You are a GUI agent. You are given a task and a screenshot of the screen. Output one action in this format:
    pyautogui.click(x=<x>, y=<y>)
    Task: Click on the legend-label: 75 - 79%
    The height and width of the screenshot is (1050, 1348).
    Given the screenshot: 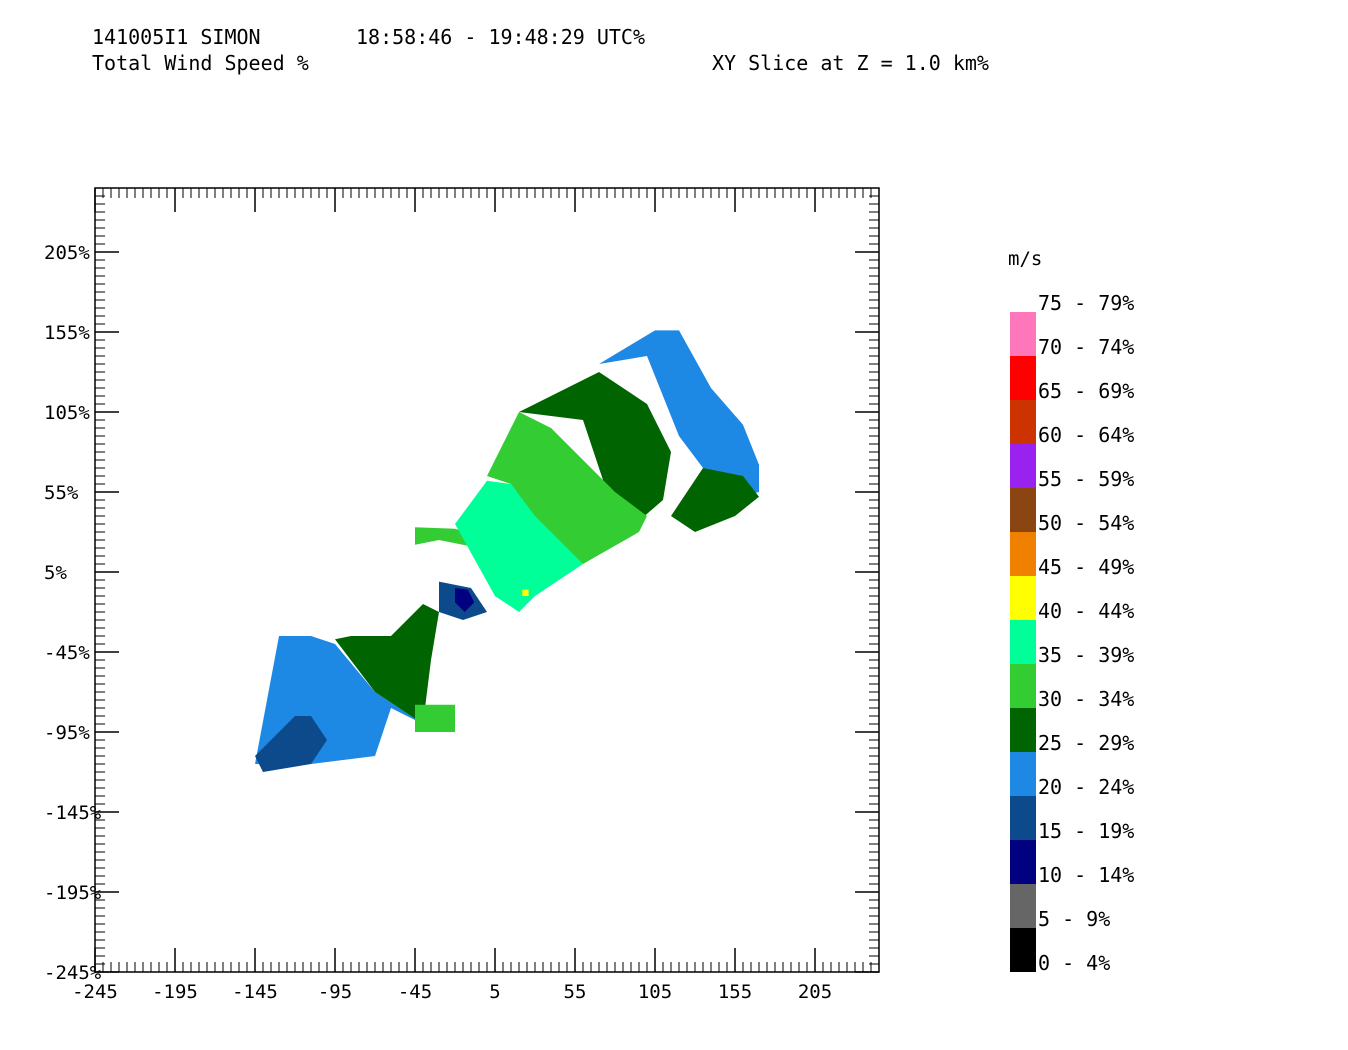 What is the action you would take?
    pyautogui.click(x=1086, y=303)
    